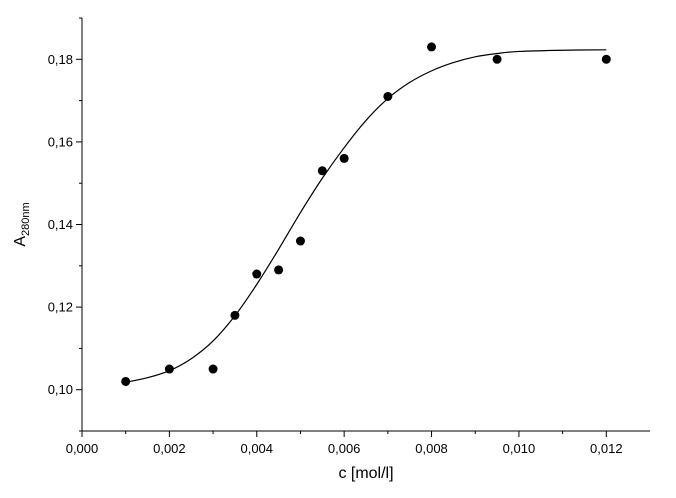  What do you see at coordinates (20, 241) in the screenshot?
I see `y-axis-title-main: A` at bounding box center [20, 241].